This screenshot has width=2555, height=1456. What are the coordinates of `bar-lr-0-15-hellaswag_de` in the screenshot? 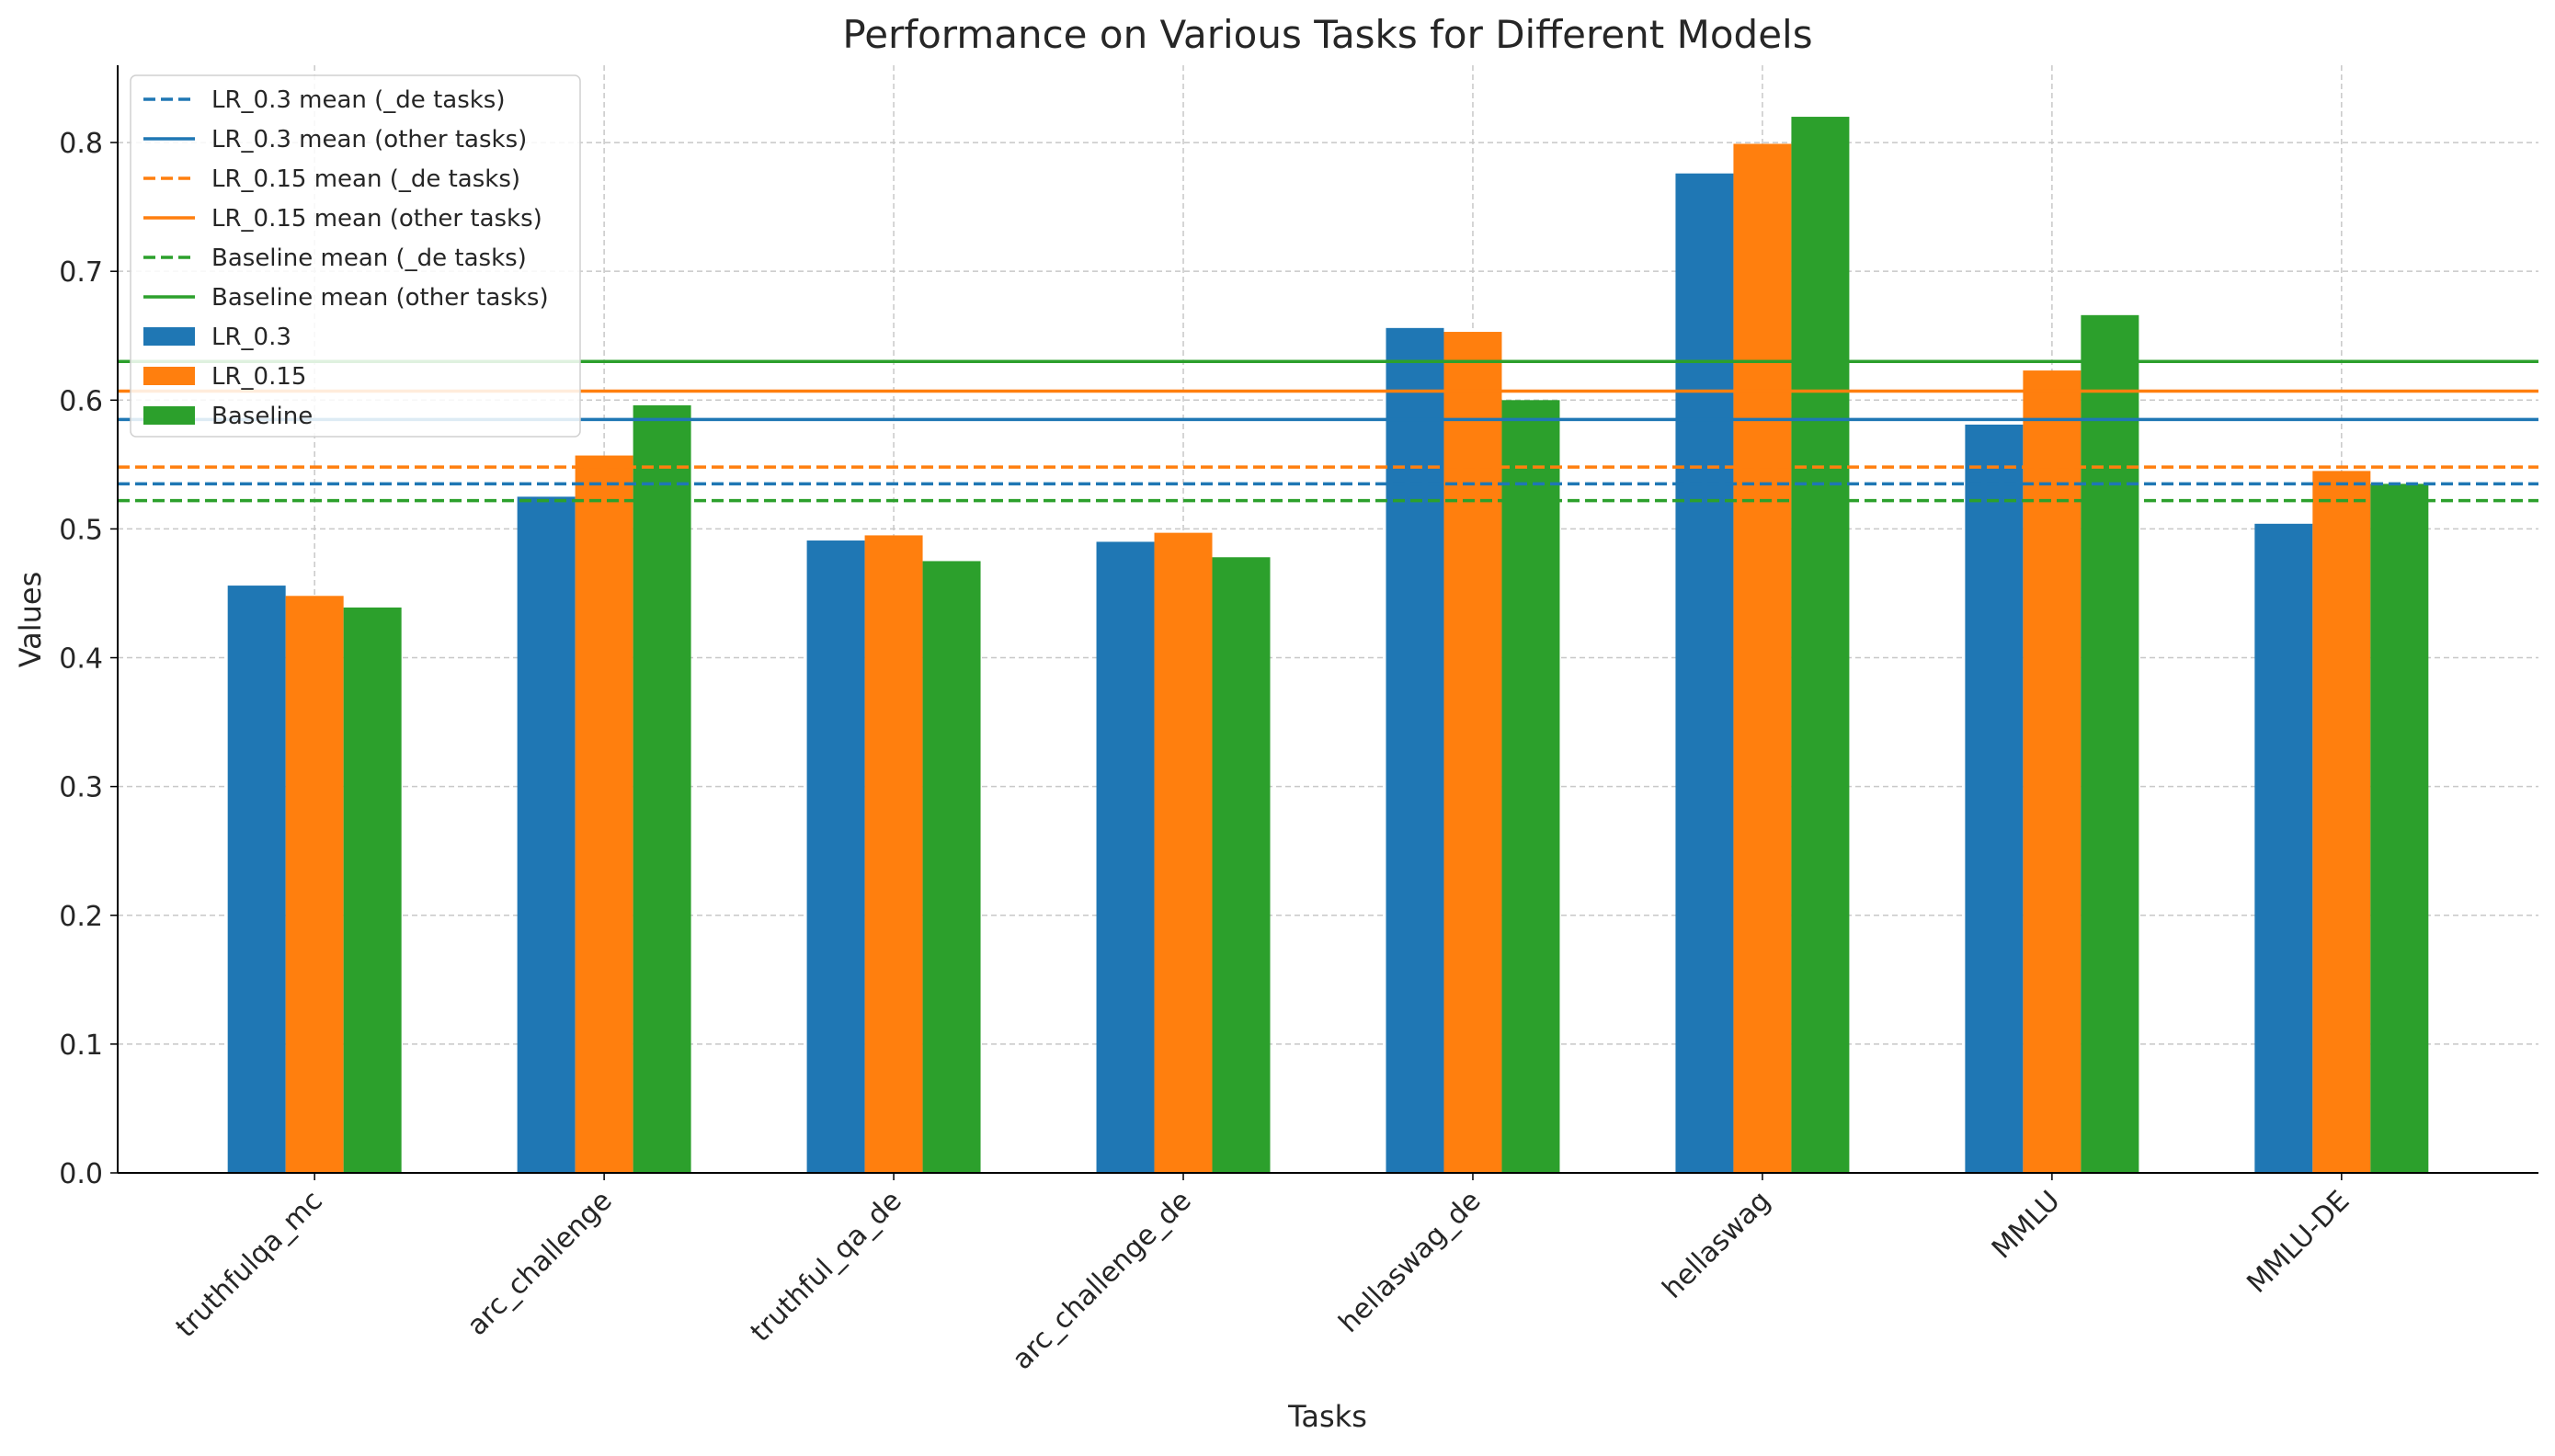 It's located at (1473, 752).